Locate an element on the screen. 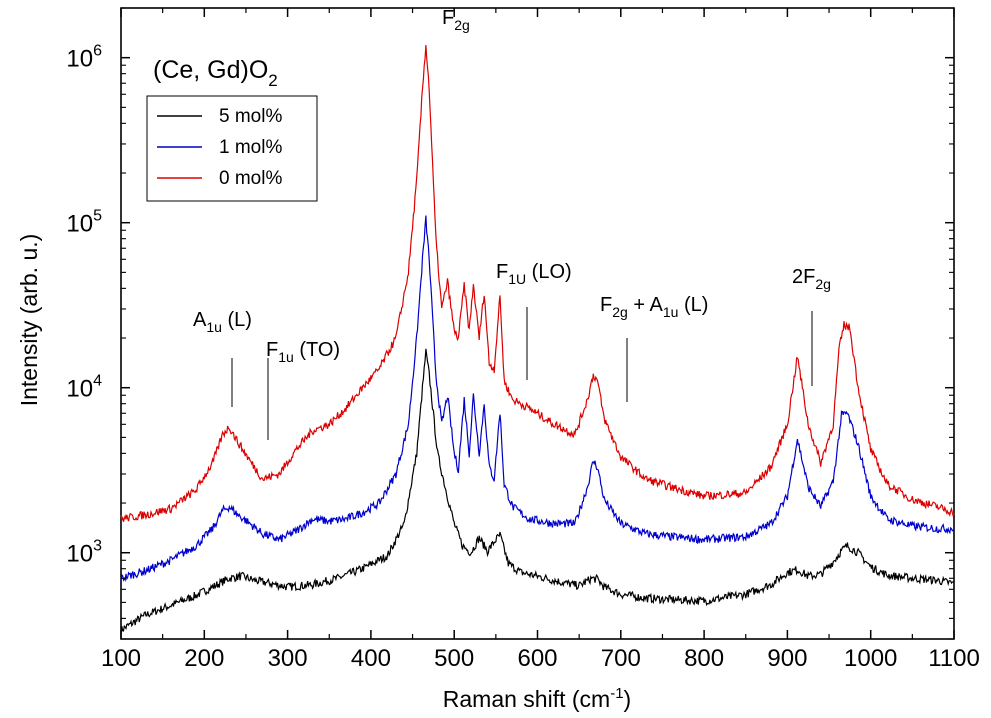  x-tick-label: 500 is located at coordinates (454, 658).